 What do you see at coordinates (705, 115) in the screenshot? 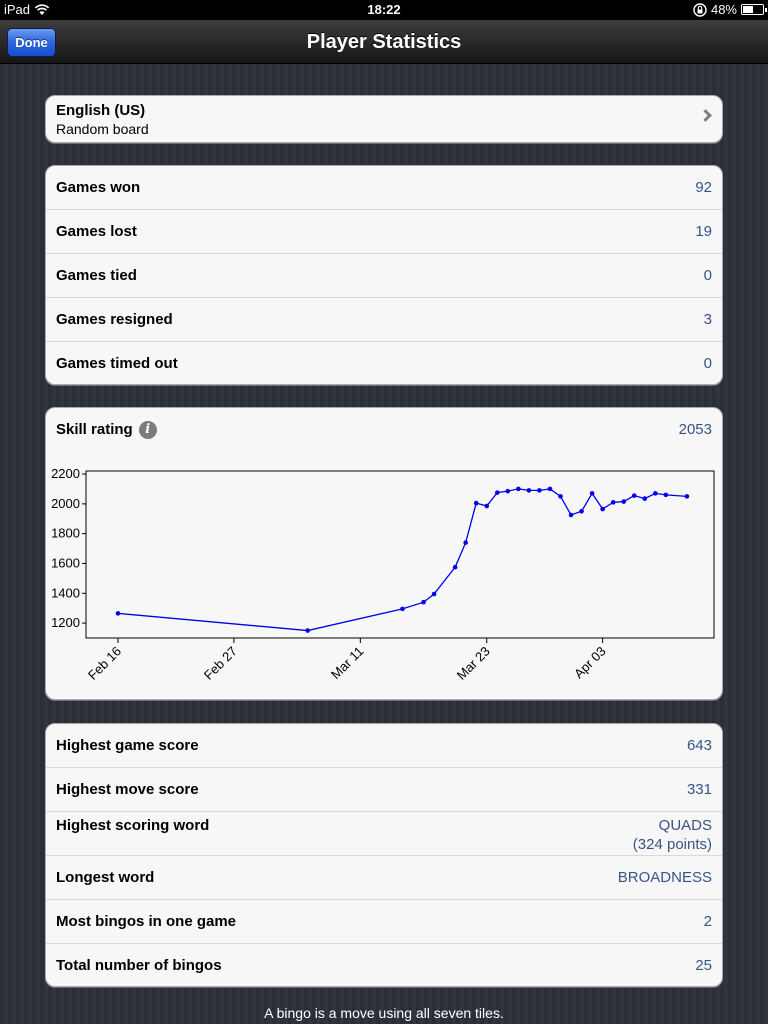
I see `chevron-right-icon` at bounding box center [705, 115].